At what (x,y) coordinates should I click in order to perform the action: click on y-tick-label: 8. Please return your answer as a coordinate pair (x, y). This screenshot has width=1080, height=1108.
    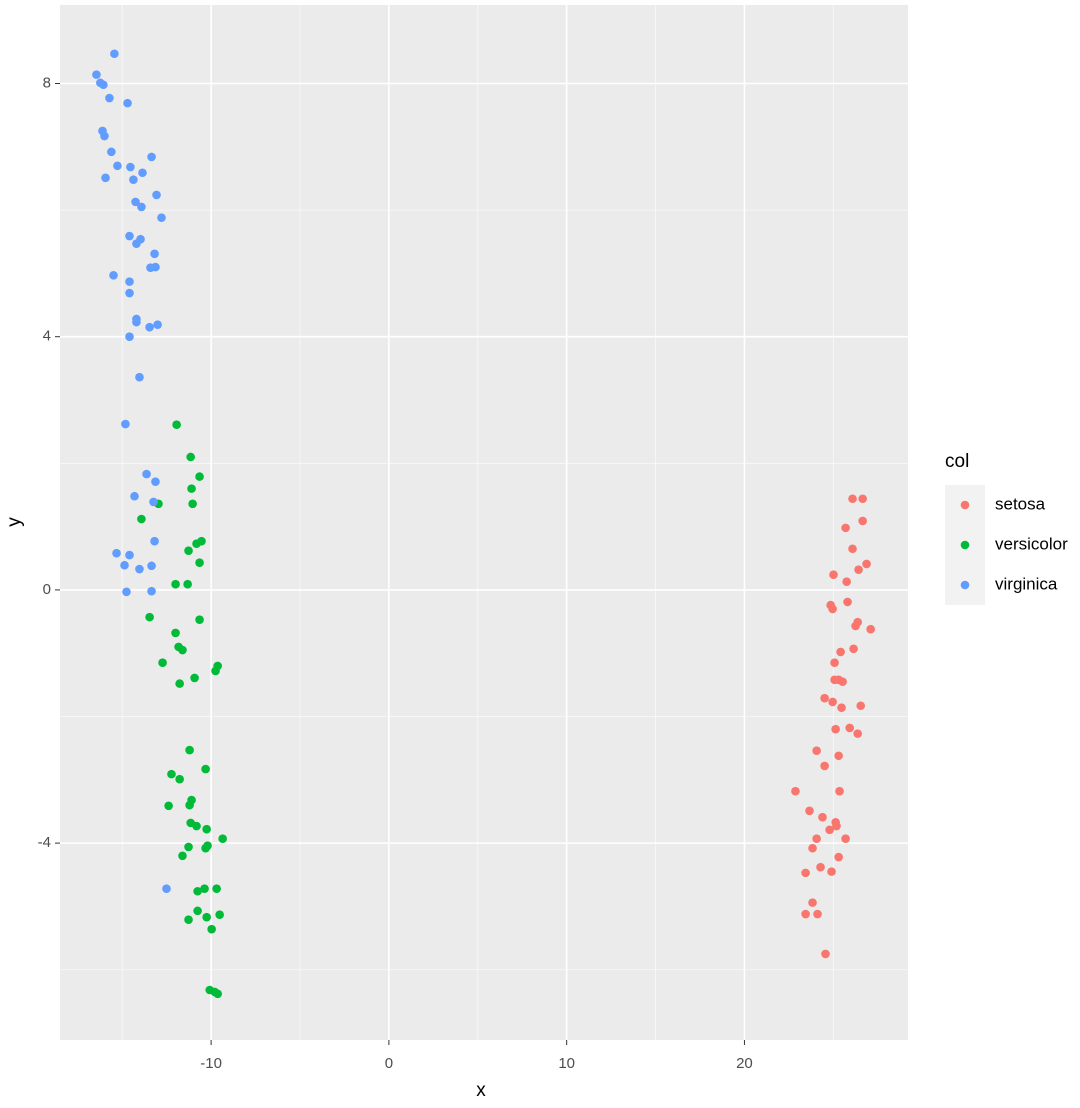
    Looking at the image, I should click on (47, 82).